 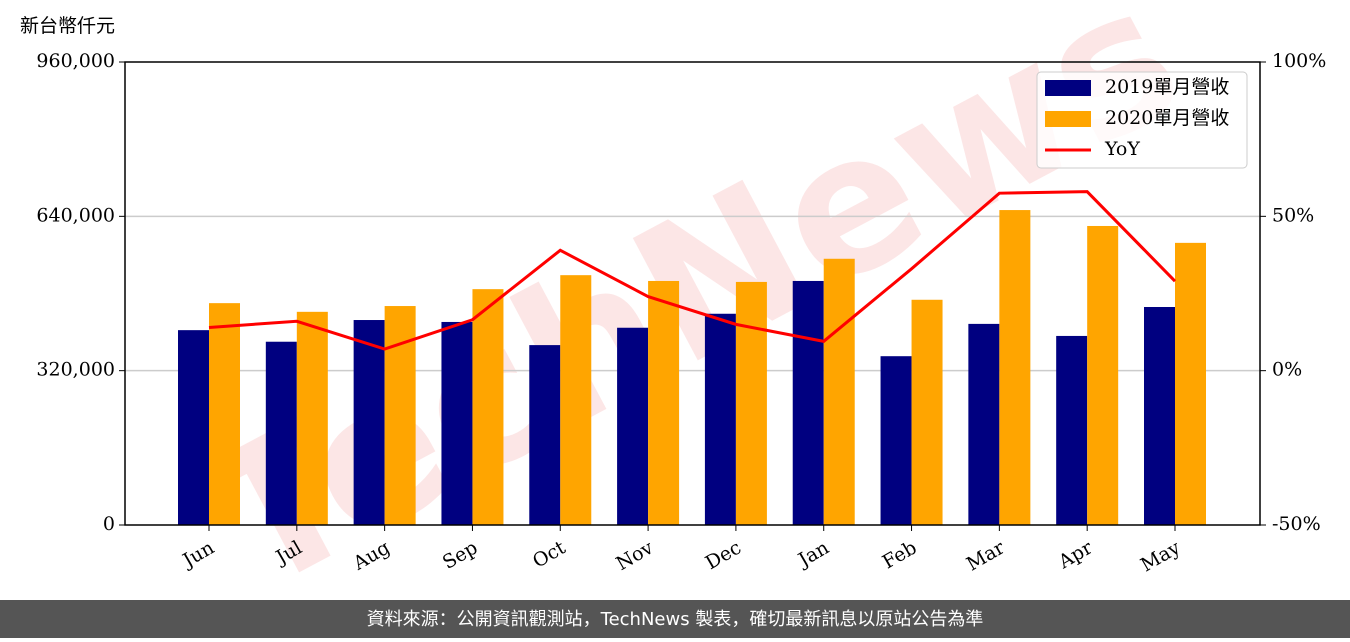 What do you see at coordinates (634, 555) in the screenshot?
I see `x-tick-label: Nov` at bounding box center [634, 555].